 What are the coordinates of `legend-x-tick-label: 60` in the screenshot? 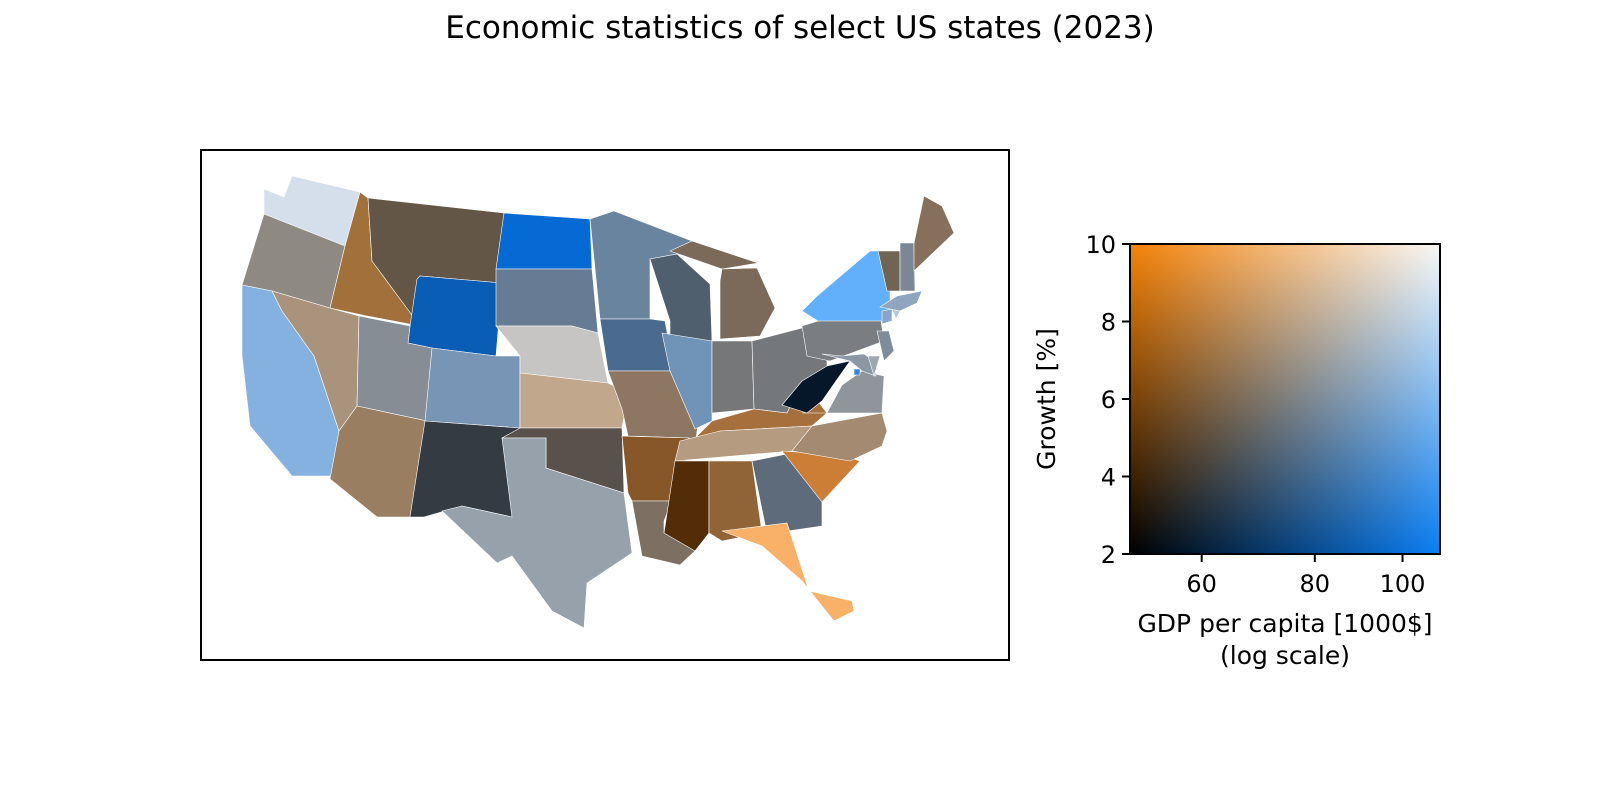 It's located at (1201, 584).